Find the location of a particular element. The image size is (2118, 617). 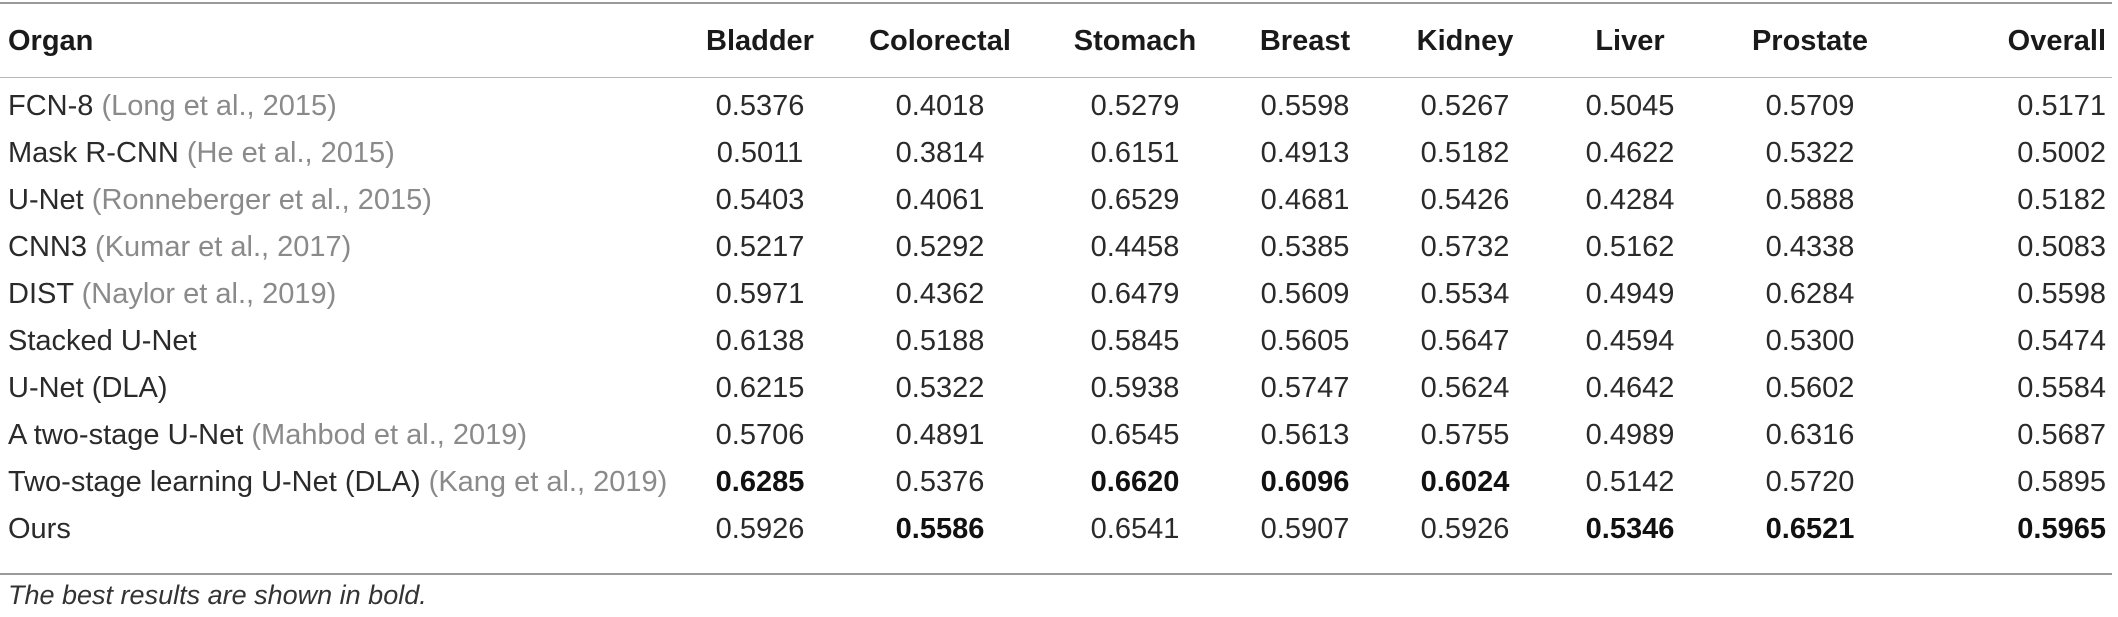

value-cell: 0.5732 is located at coordinates (1465, 247).